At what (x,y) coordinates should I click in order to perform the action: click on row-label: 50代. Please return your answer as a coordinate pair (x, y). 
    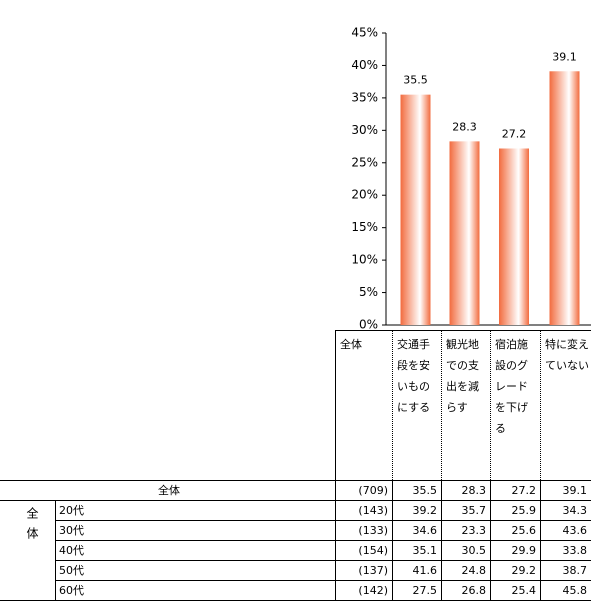
    Looking at the image, I should click on (195, 570).